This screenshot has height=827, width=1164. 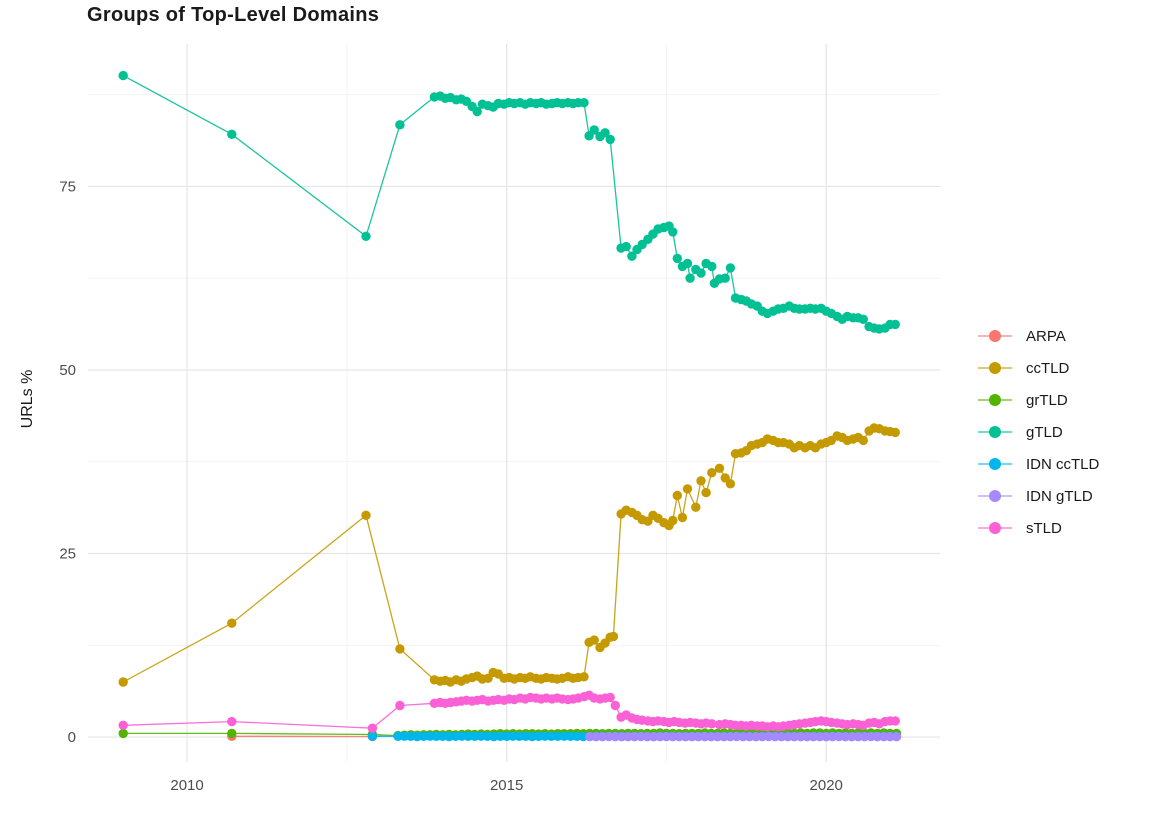 I want to click on legend-item-ccTLD: ccTLD, so click(x=1038, y=368).